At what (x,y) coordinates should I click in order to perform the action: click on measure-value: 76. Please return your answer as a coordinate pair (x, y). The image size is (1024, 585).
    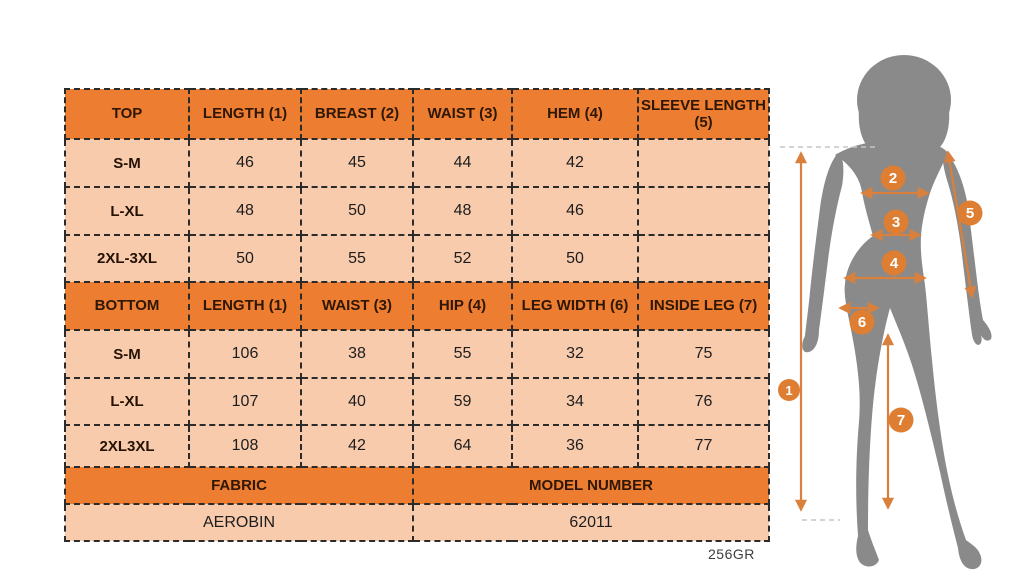
    Looking at the image, I should click on (703, 401).